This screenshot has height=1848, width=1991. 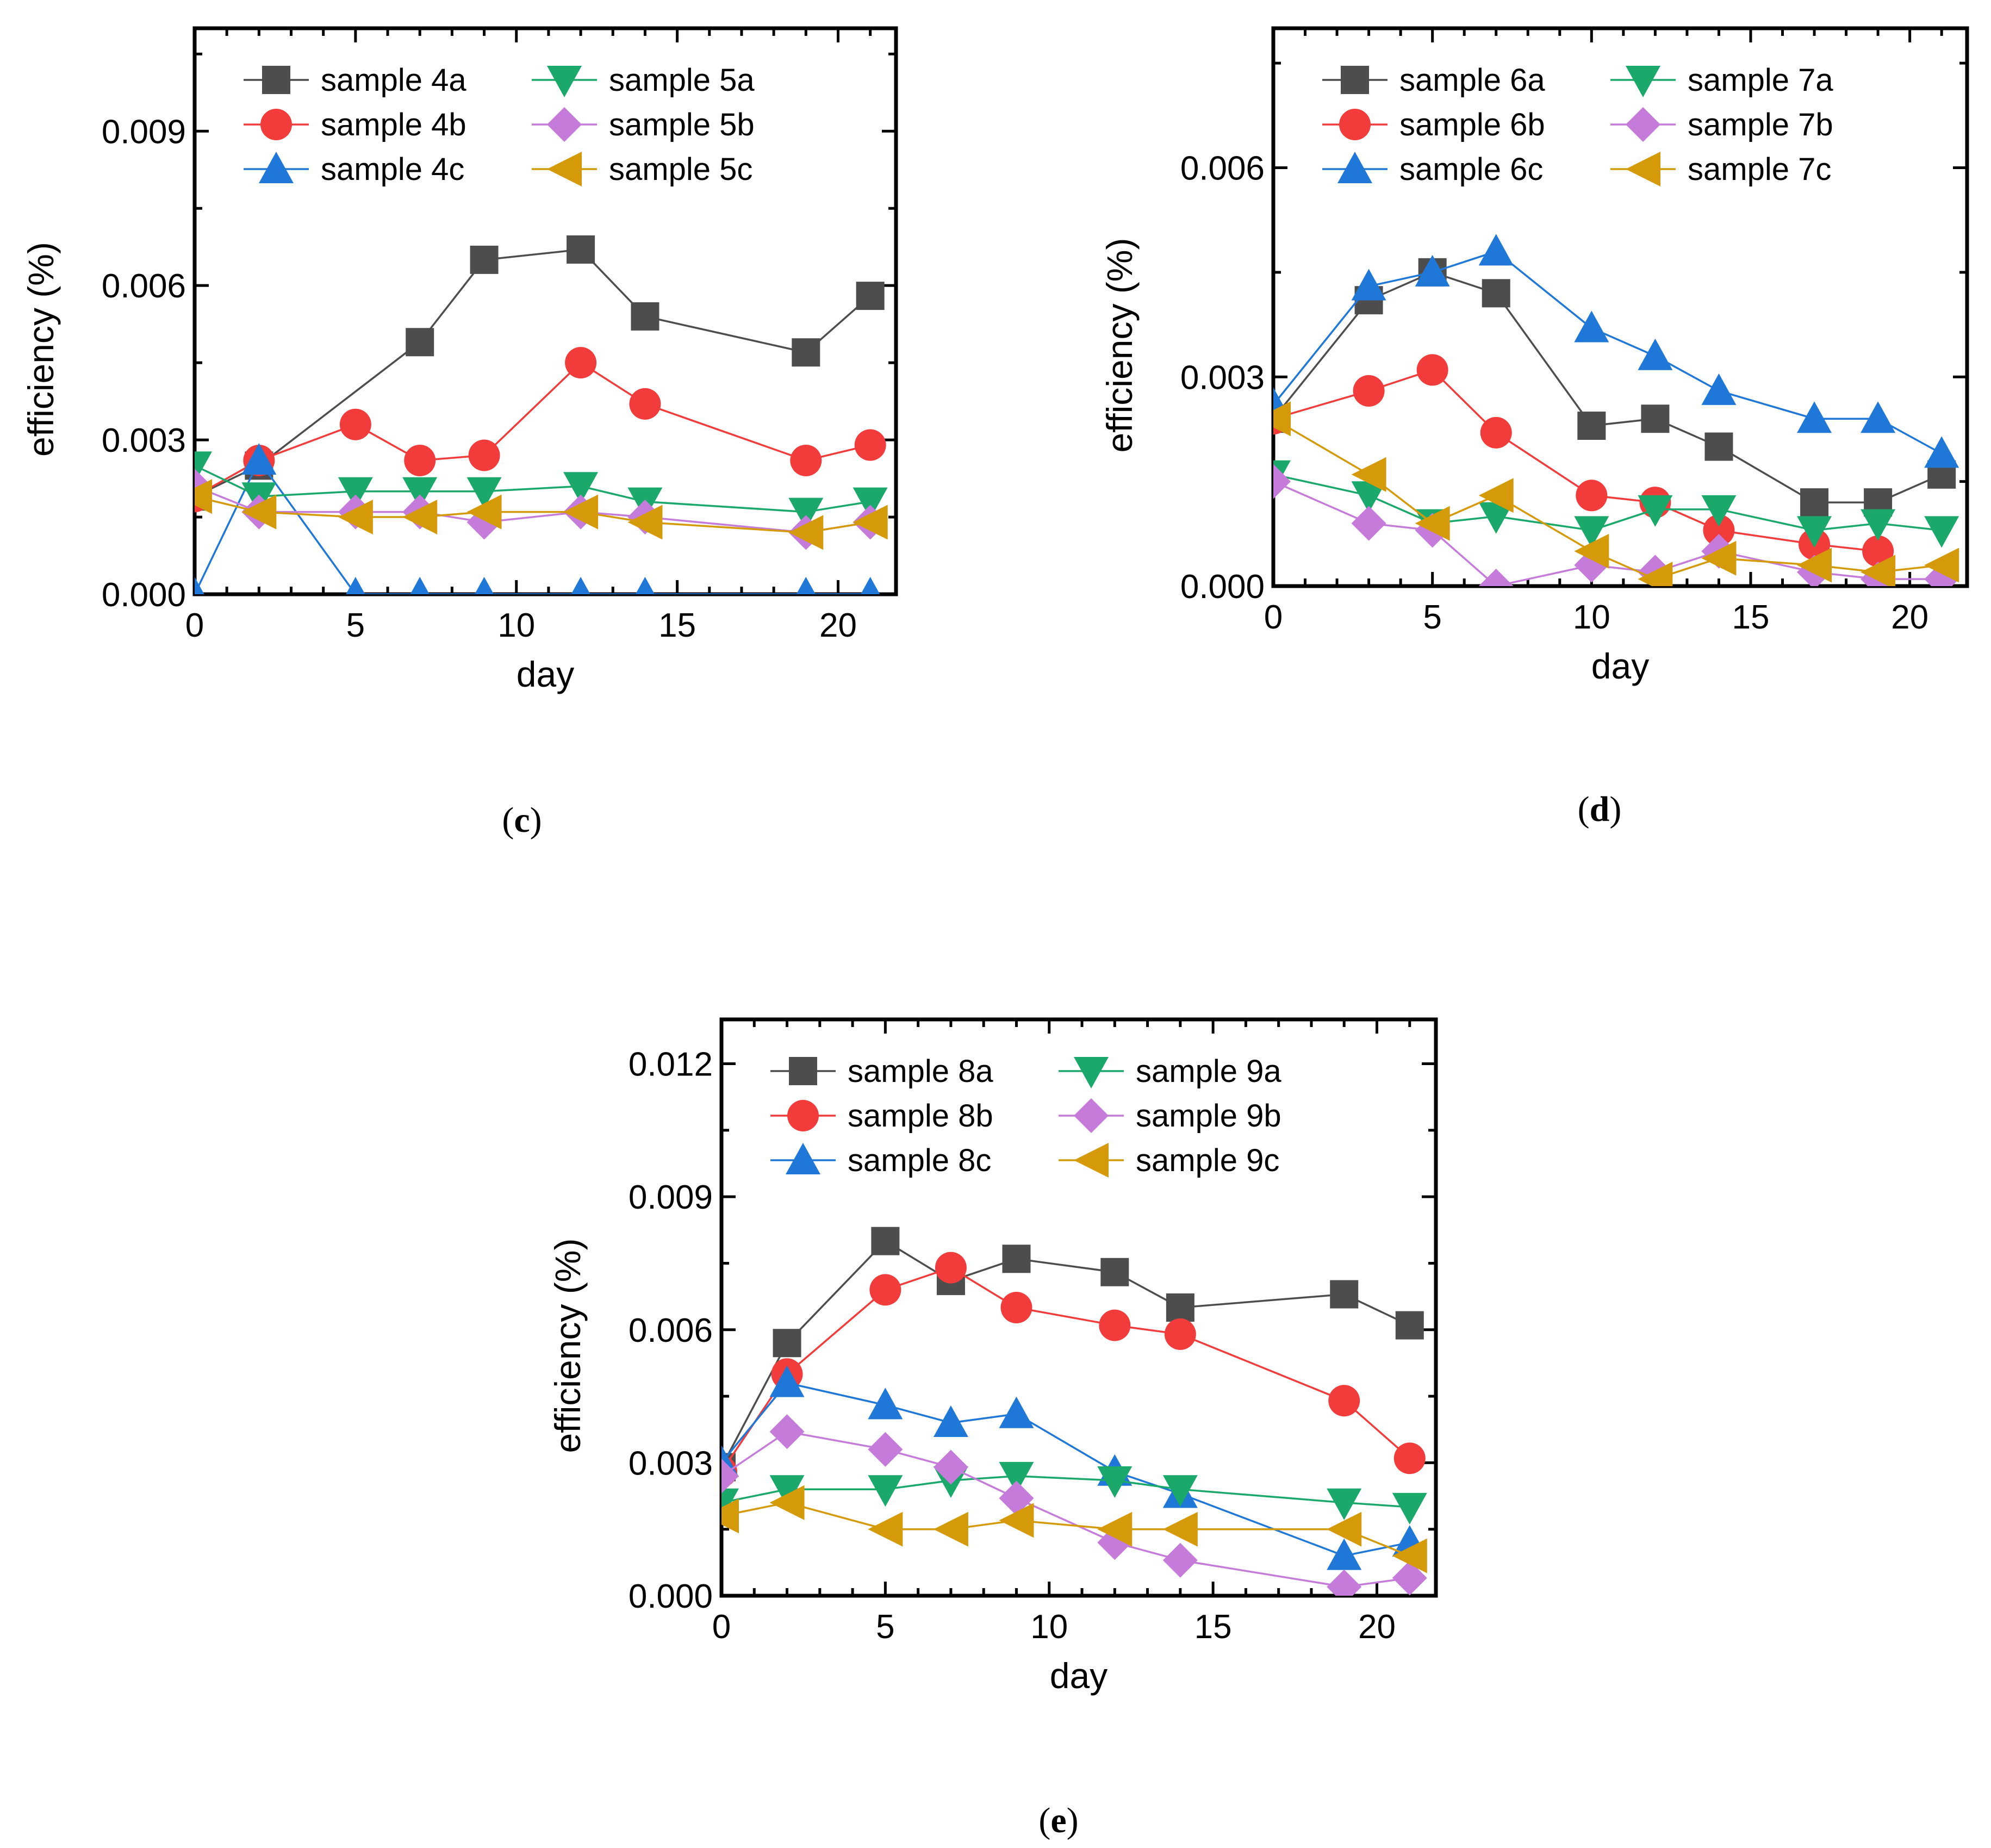 I want to click on legend-marker-sample-6a, so click(x=1355, y=80).